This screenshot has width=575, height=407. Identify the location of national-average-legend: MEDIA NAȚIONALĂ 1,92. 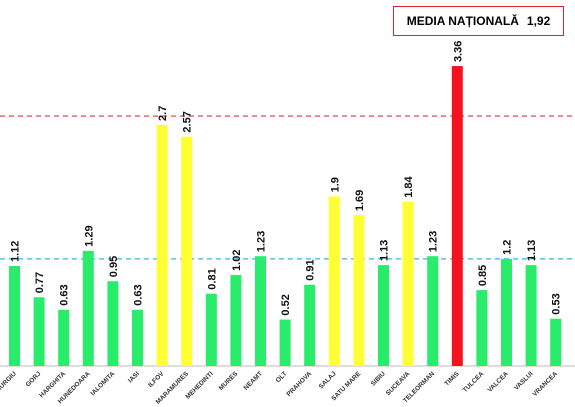
(478, 21).